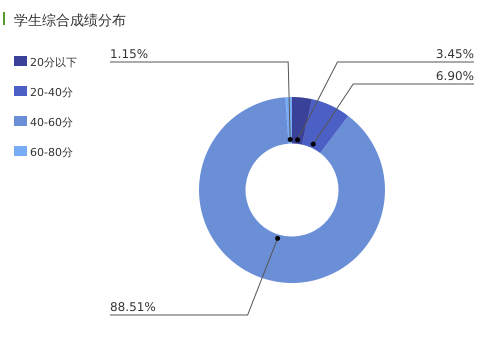 The width and height of the screenshot is (500, 349). I want to click on data-label: 3.45%, so click(455, 54).